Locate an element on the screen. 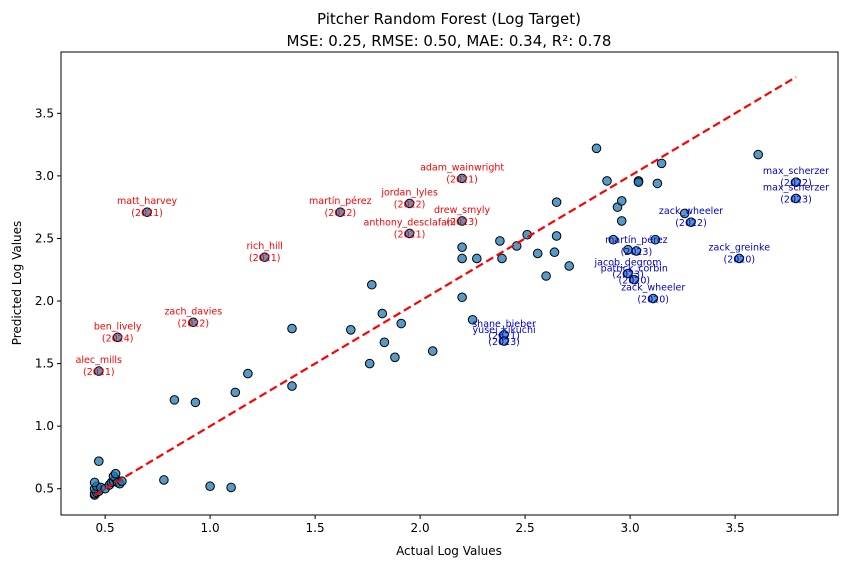 The height and width of the screenshot is (568, 849). chart-title-line1: Pitcher Random Forest (Log Target) is located at coordinates (449, 19).